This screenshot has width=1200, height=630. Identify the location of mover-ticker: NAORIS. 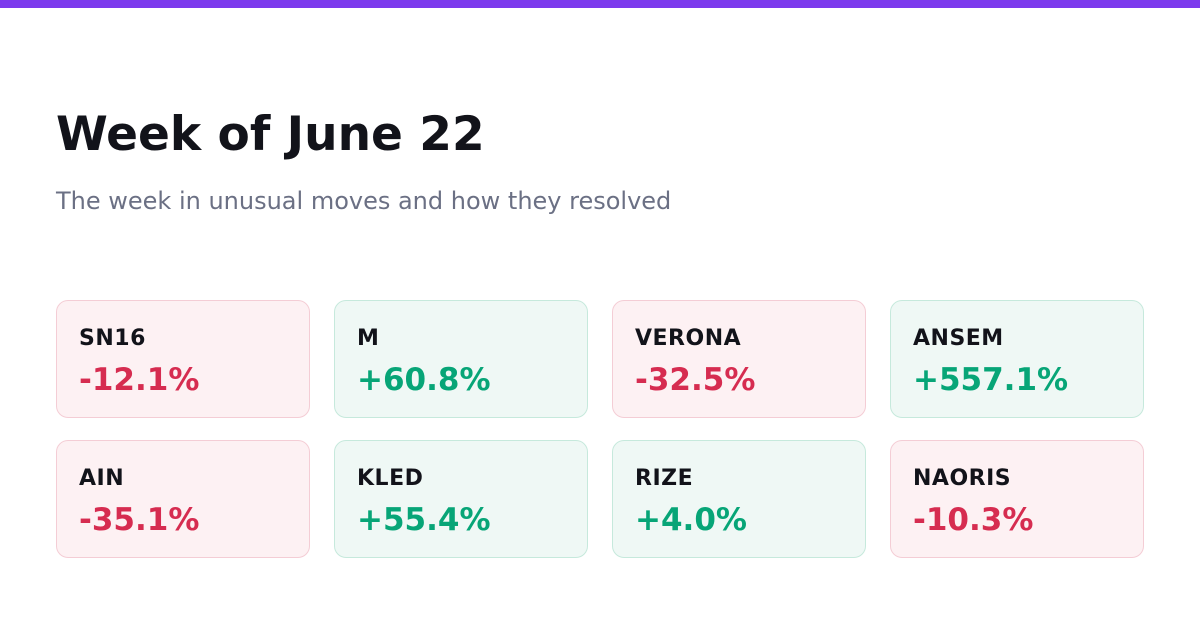
(962, 478).